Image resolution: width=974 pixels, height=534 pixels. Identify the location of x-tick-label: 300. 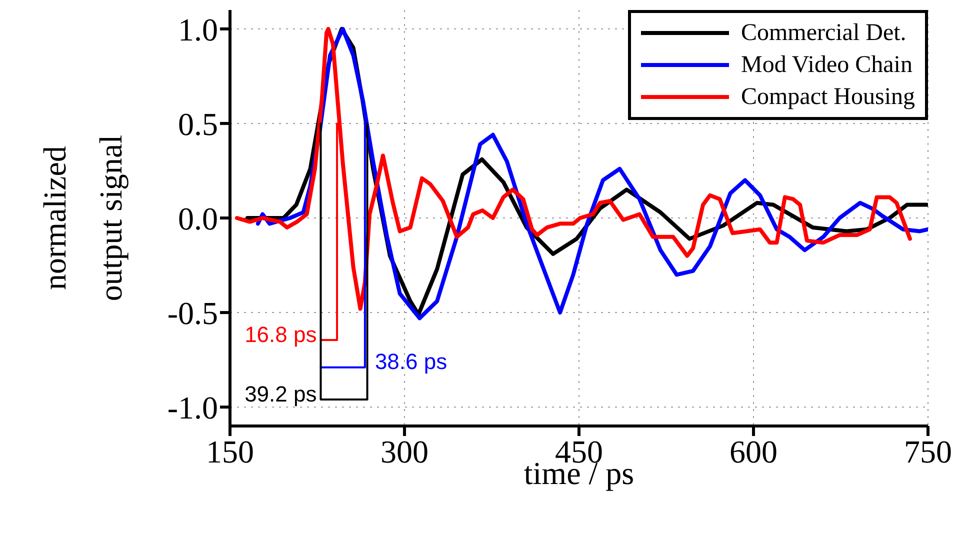
(404, 452).